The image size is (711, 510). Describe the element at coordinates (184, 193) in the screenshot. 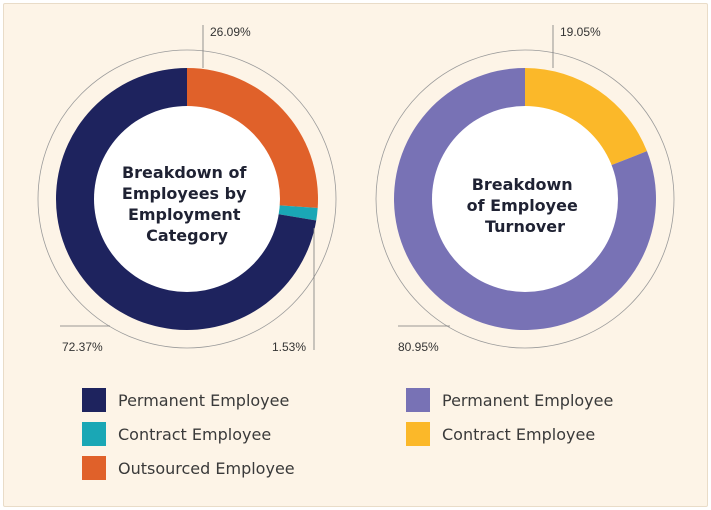

I see `center-title-line: Employees by` at that location.